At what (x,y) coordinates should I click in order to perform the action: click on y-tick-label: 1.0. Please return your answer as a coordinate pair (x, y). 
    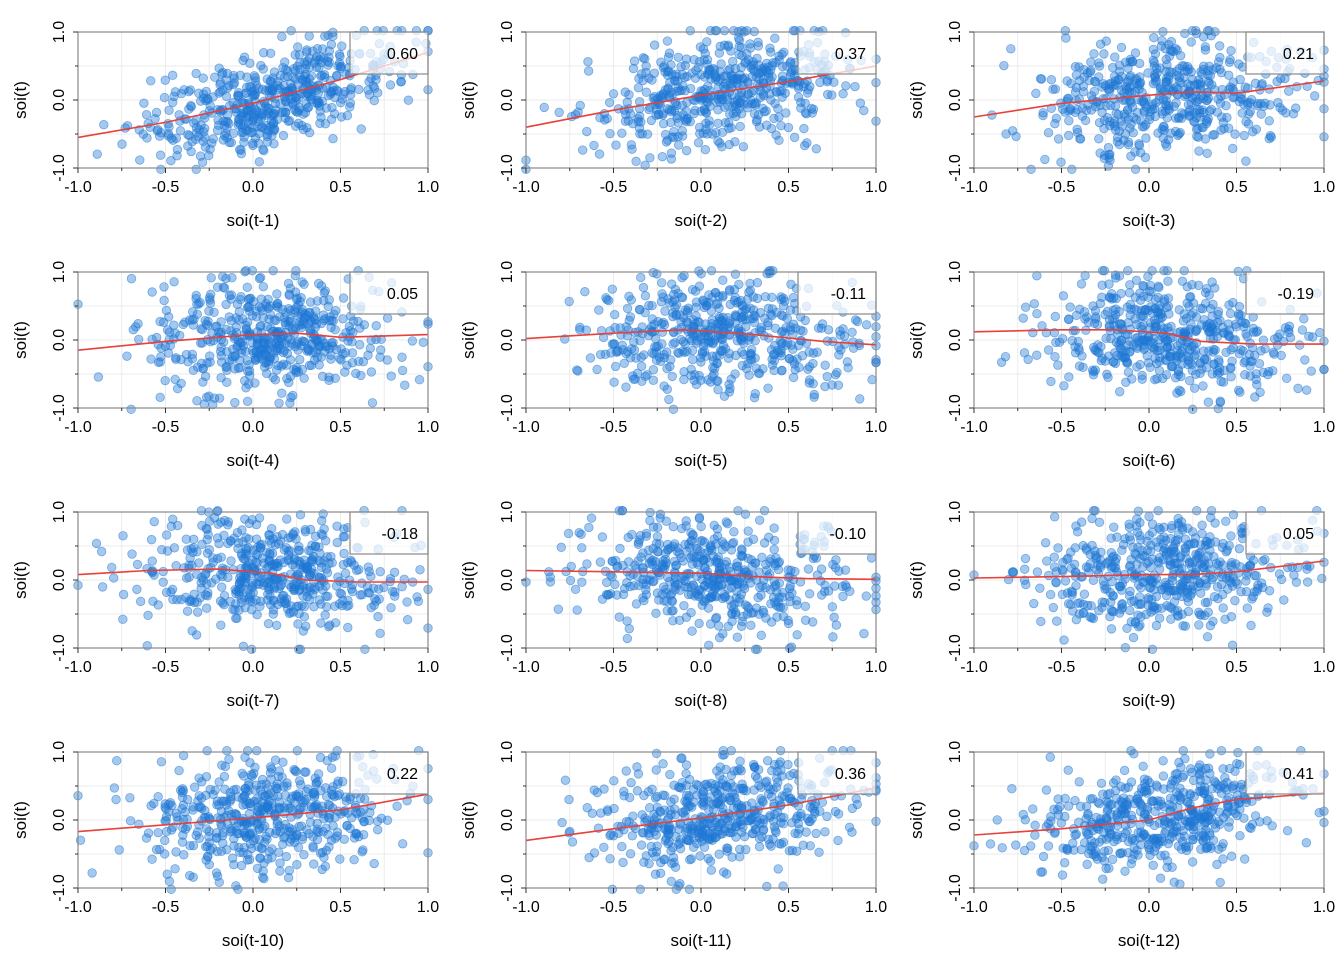
    Looking at the image, I should click on (507, 272).